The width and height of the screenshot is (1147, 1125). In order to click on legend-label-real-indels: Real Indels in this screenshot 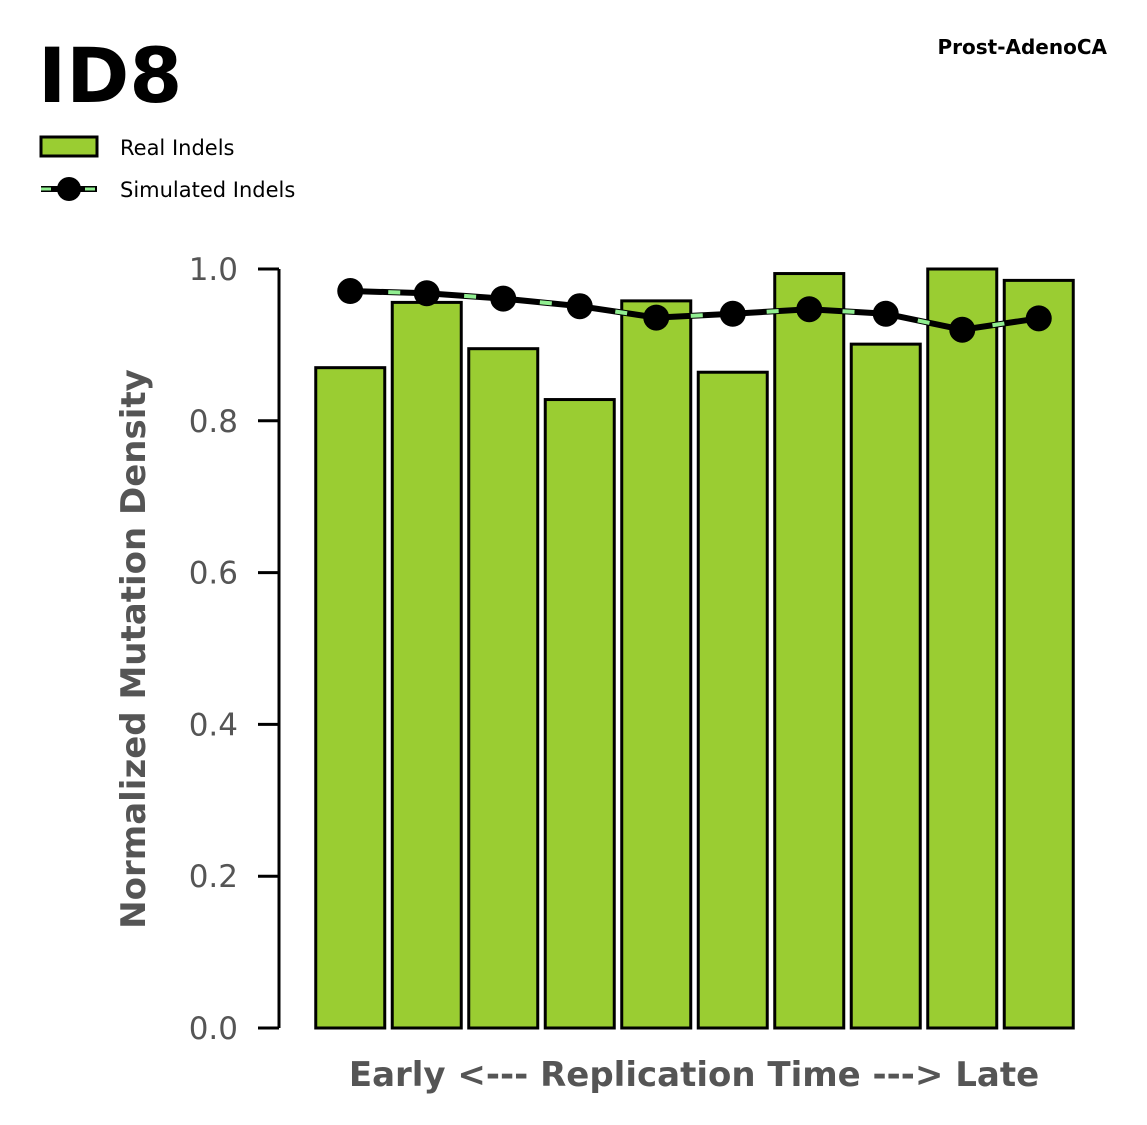, I will do `click(177, 148)`.